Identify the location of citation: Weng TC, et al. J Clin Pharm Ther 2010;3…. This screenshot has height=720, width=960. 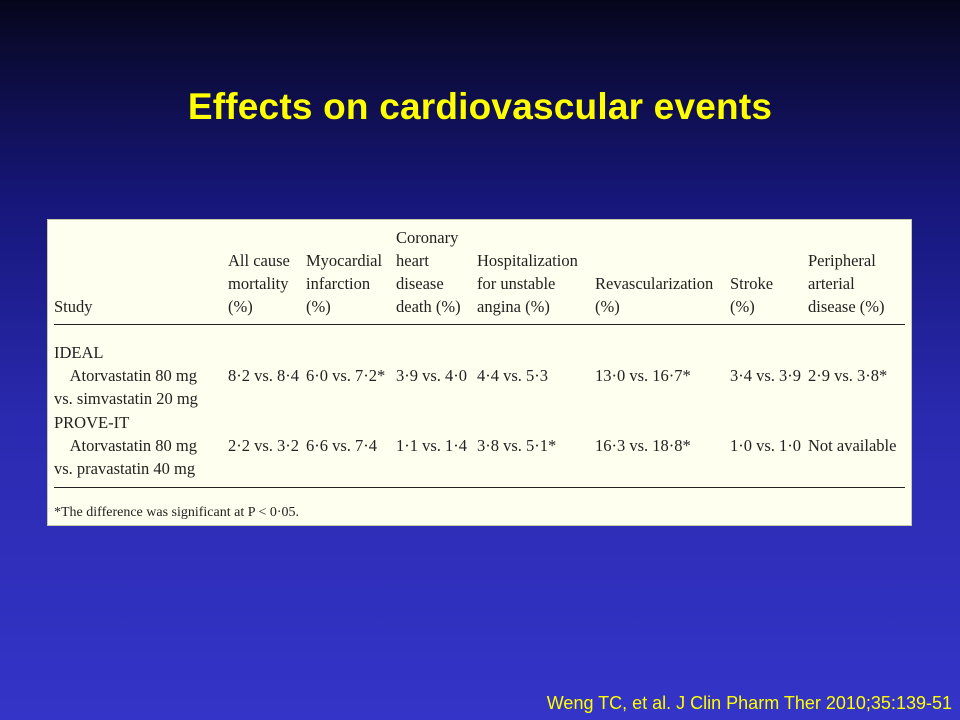
(749, 703).